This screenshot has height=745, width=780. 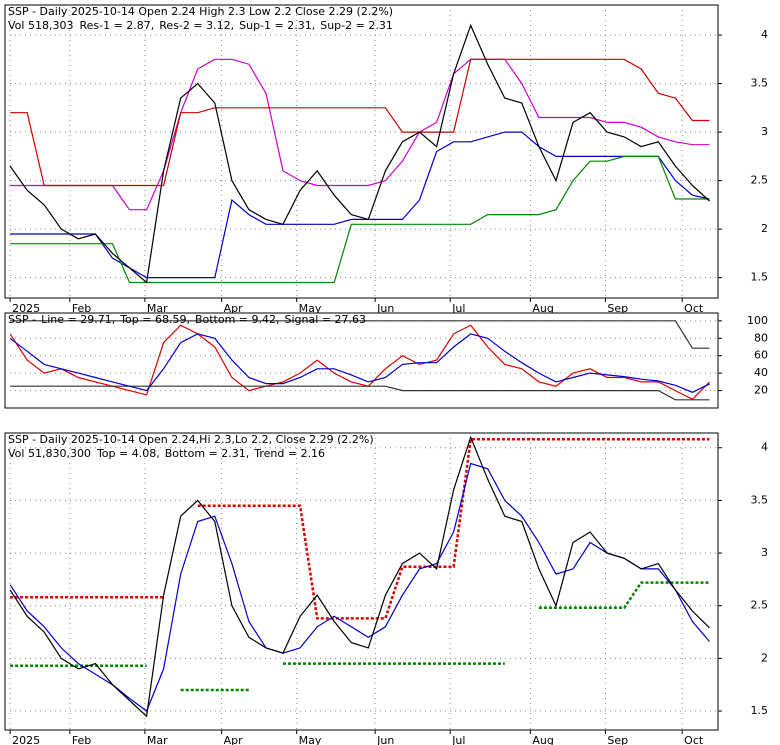 I want to click on legend-entry: Res-2 = 3.12,, so click(x=196, y=25).